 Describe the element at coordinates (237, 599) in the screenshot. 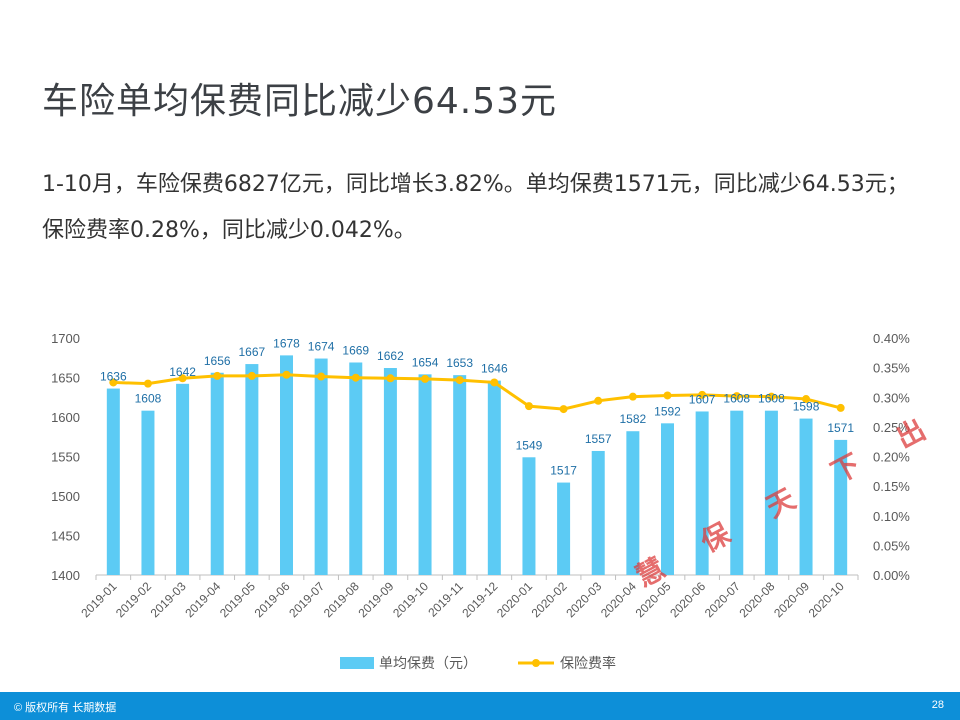

I see `x-tick-label: 2019-05` at that location.